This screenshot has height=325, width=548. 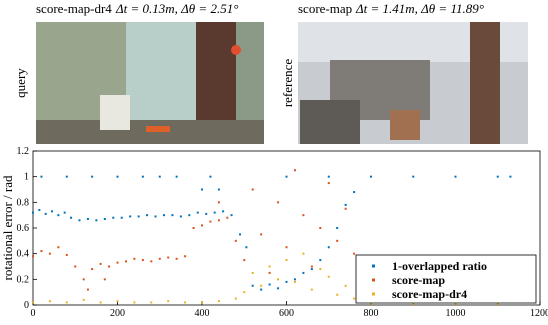 I want to click on legend-box, so click(x=446, y=279).